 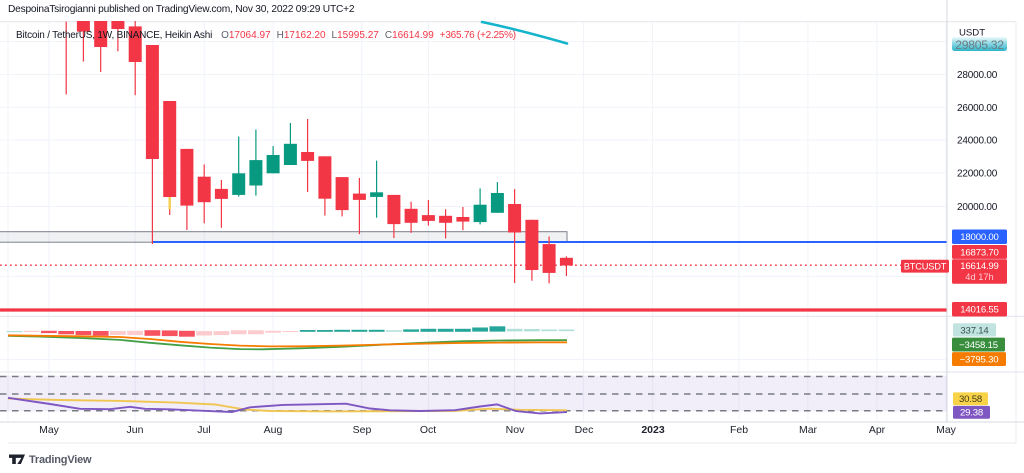 I want to click on svg-text: 30.58, so click(x=970, y=399).